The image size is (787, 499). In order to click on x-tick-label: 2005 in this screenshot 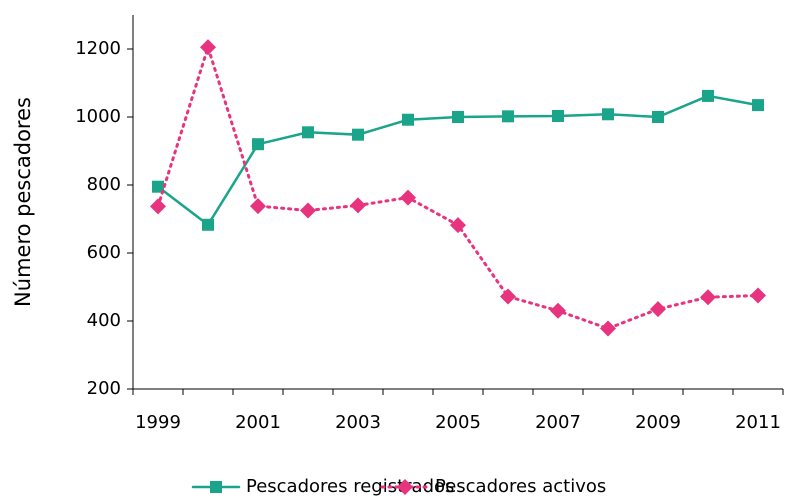, I will do `click(458, 422)`.